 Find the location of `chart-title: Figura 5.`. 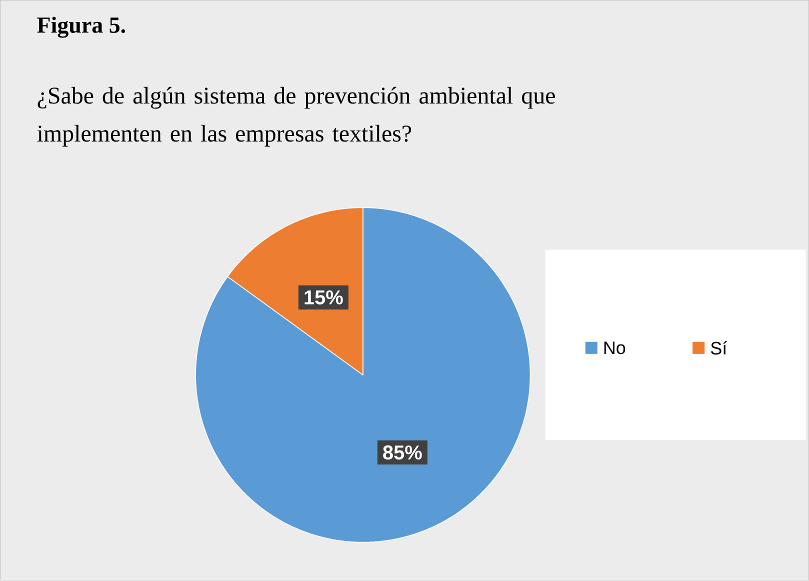

chart-title: Figura 5. is located at coordinates (81, 27).